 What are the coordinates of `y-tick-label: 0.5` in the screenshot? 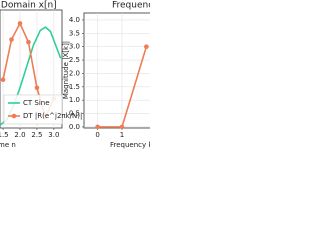 It's located at (74, 114).